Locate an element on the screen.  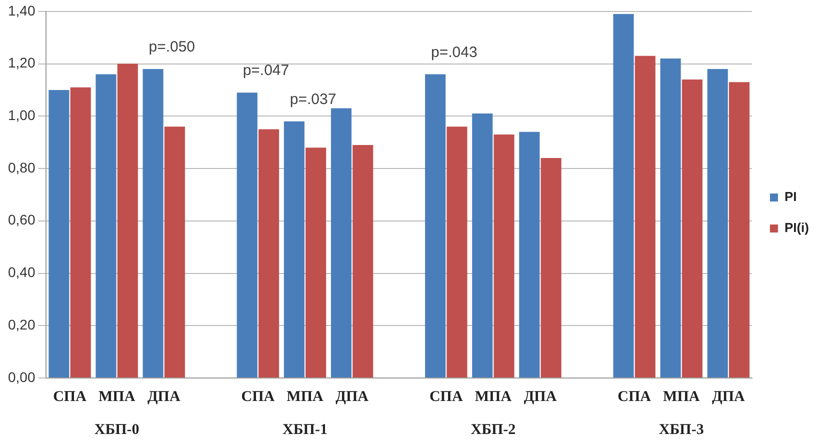
text: ХБП-0 is located at coordinates (117, 430).